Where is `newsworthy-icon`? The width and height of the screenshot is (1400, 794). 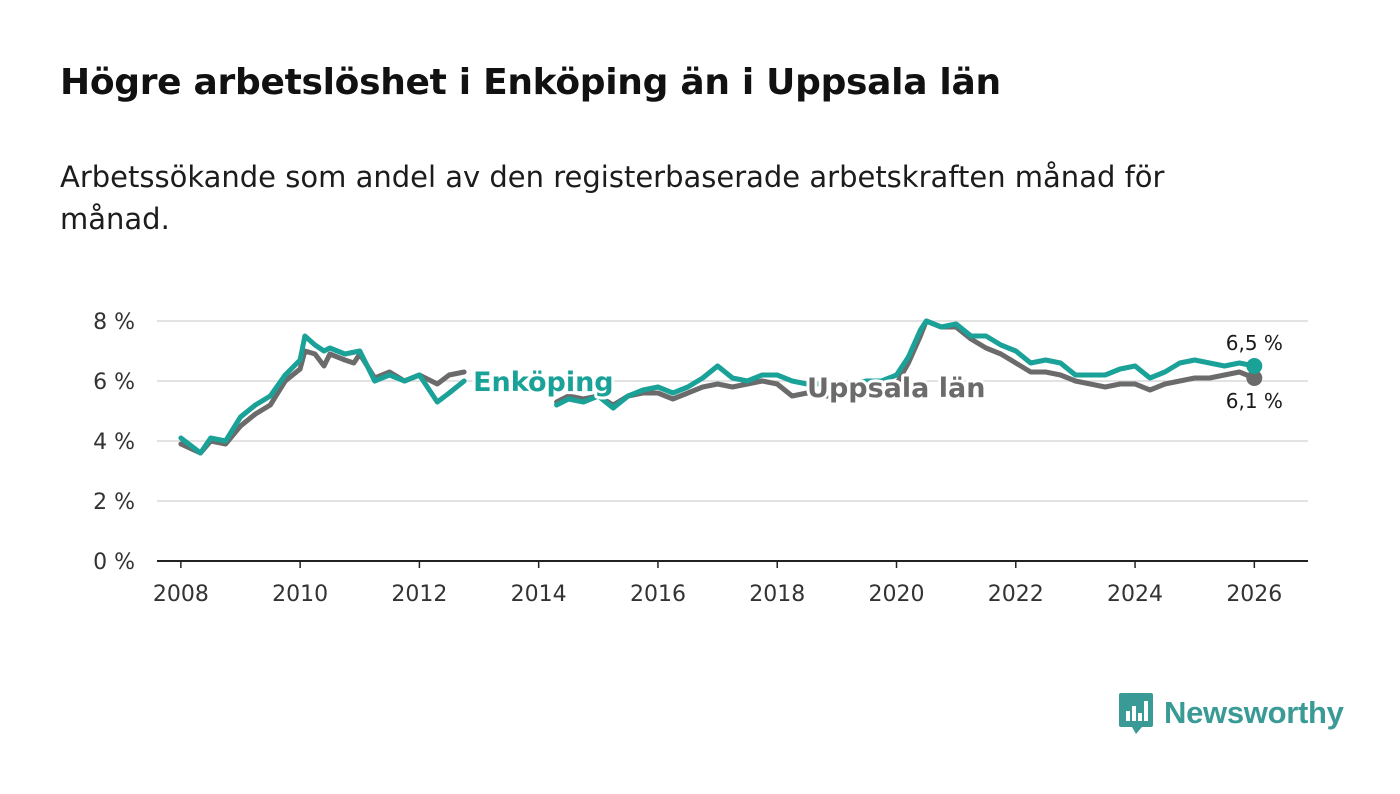 newsworthy-icon is located at coordinates (1136, 713).